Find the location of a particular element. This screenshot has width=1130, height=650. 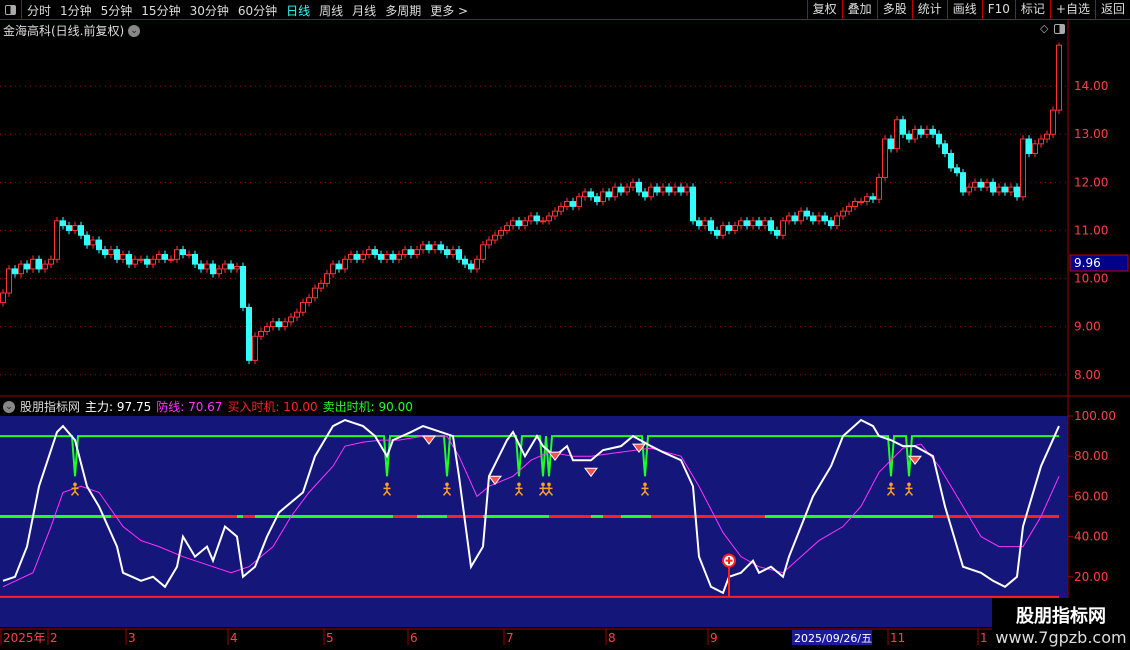

toolbar-button: F10 is located at coordinates (998, 10).